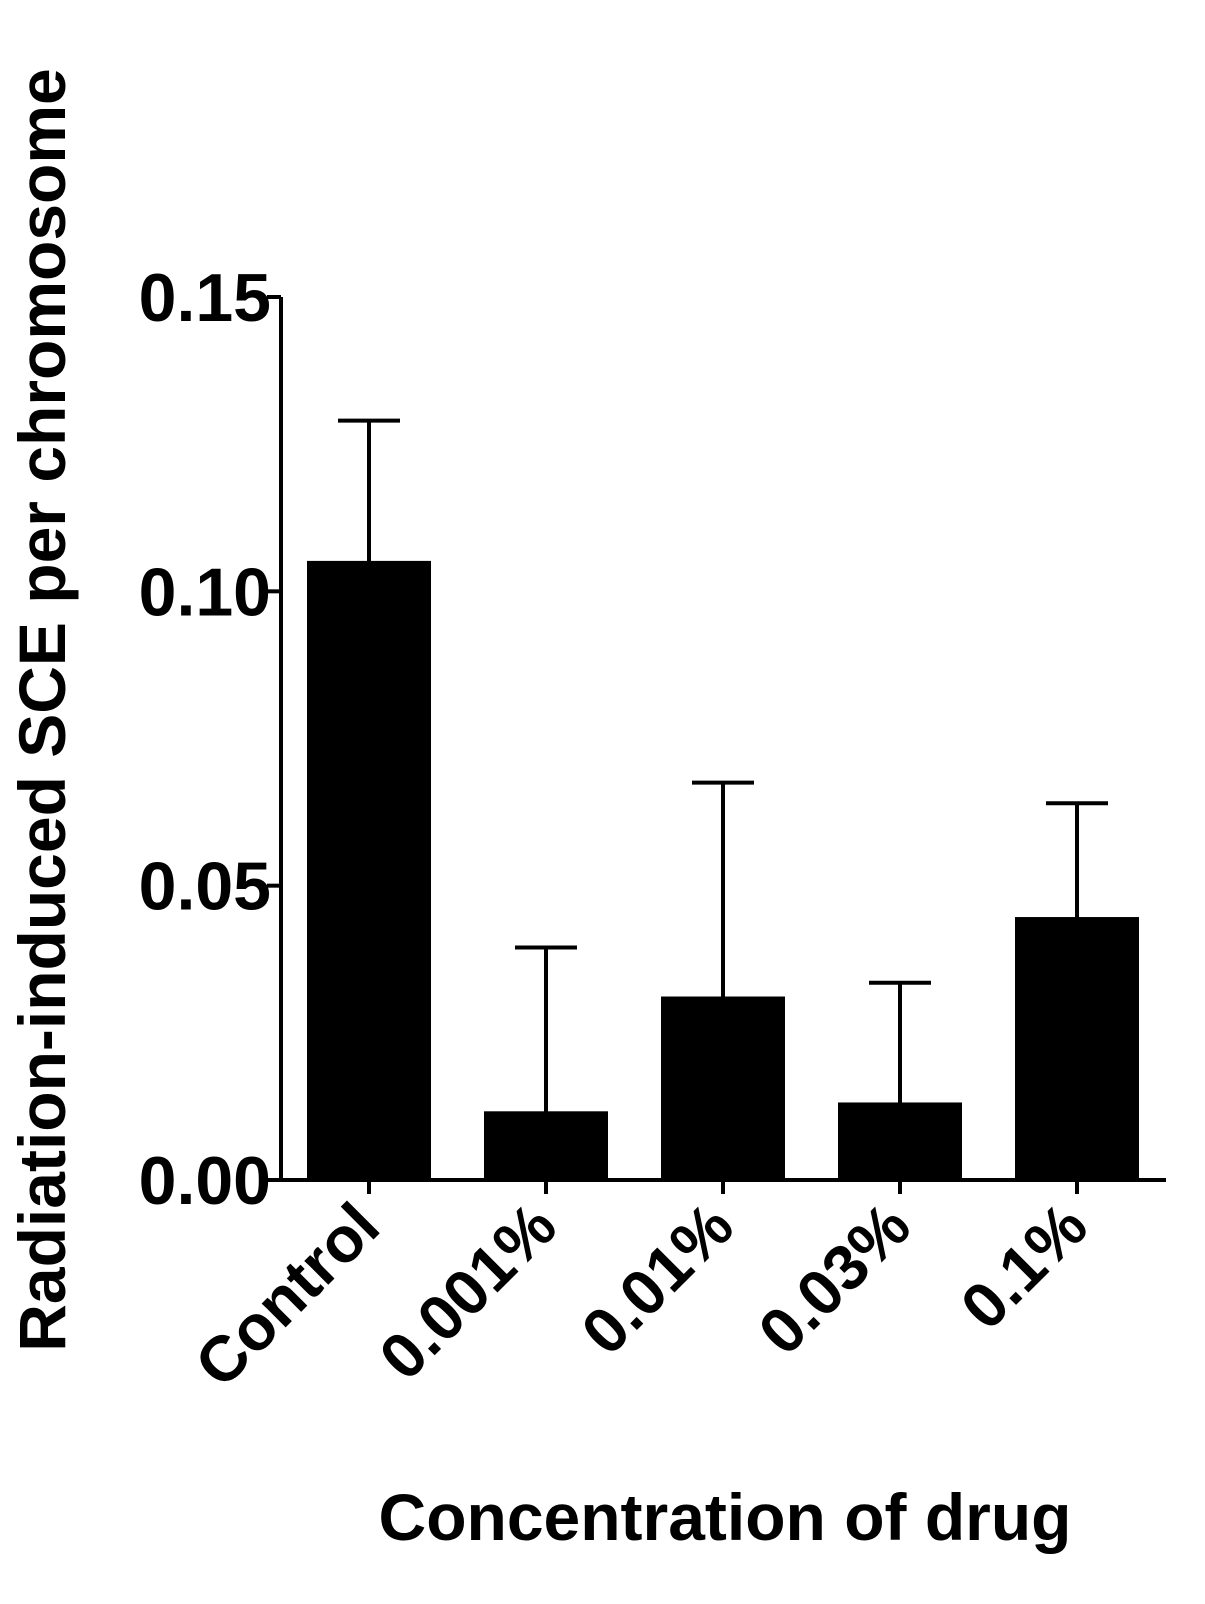  I want to click on x-tick-label: Control, so click(287, 1295).